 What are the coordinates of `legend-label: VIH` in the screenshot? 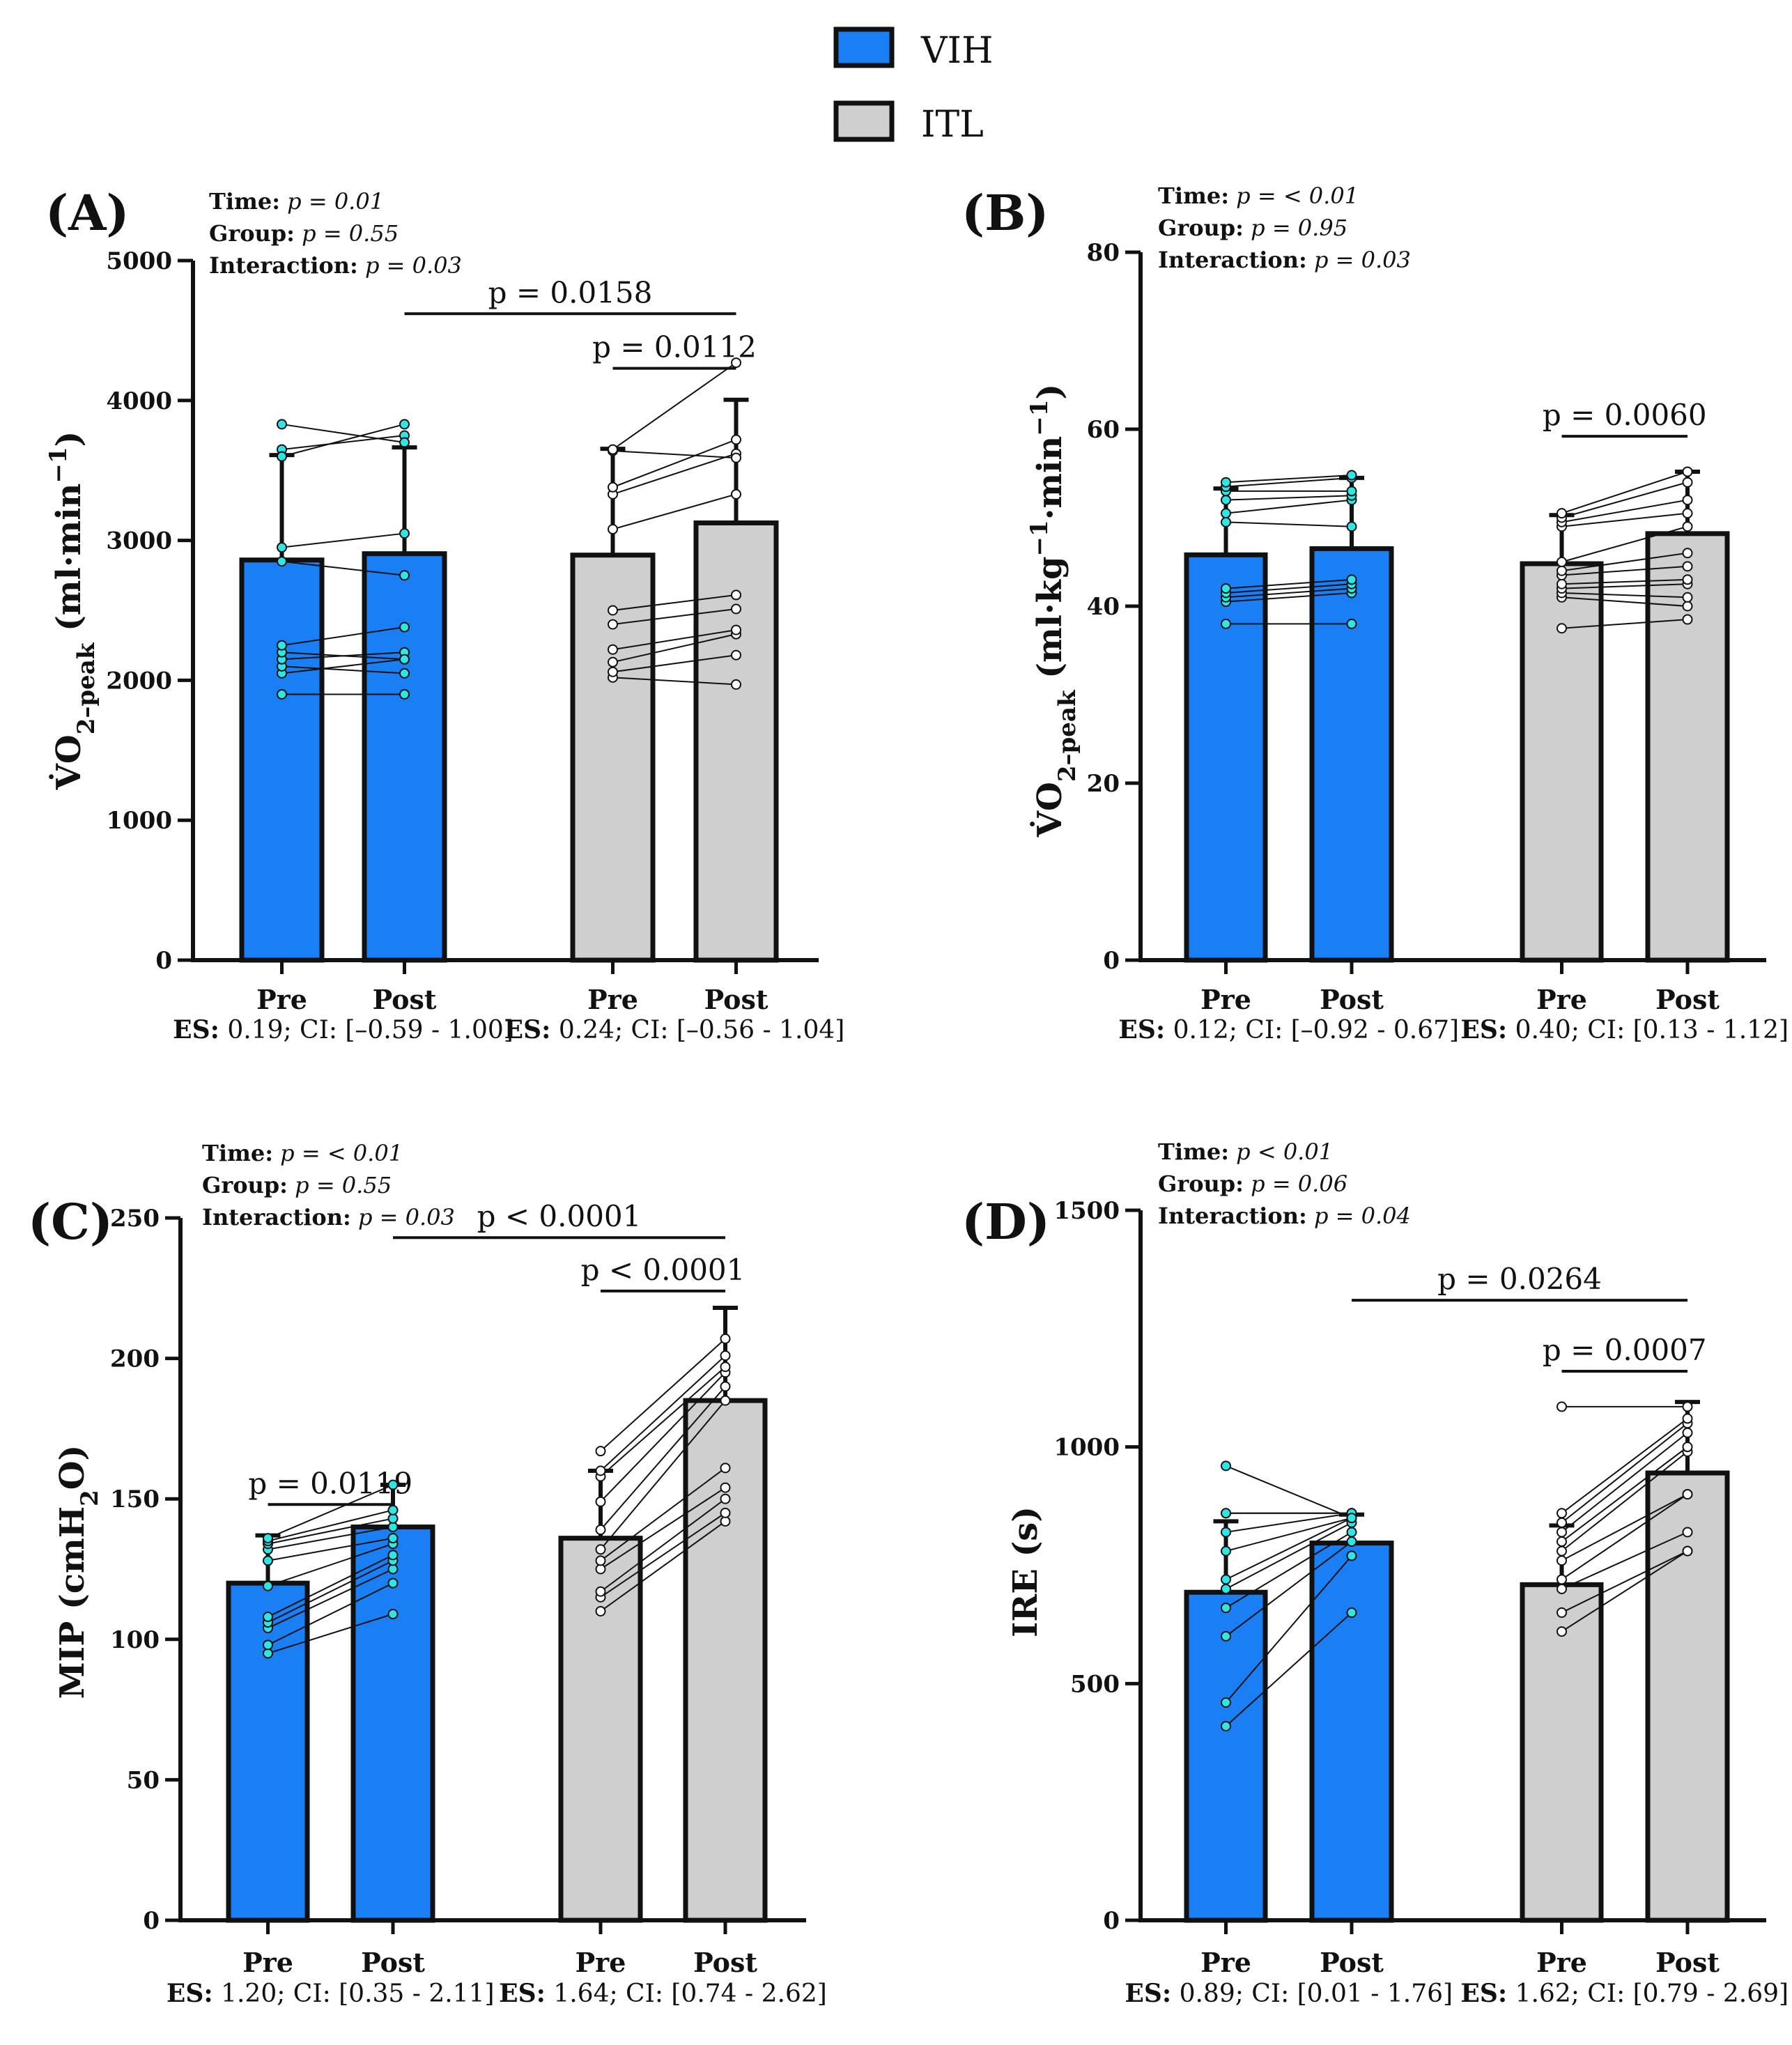 It's located at (957, 51).